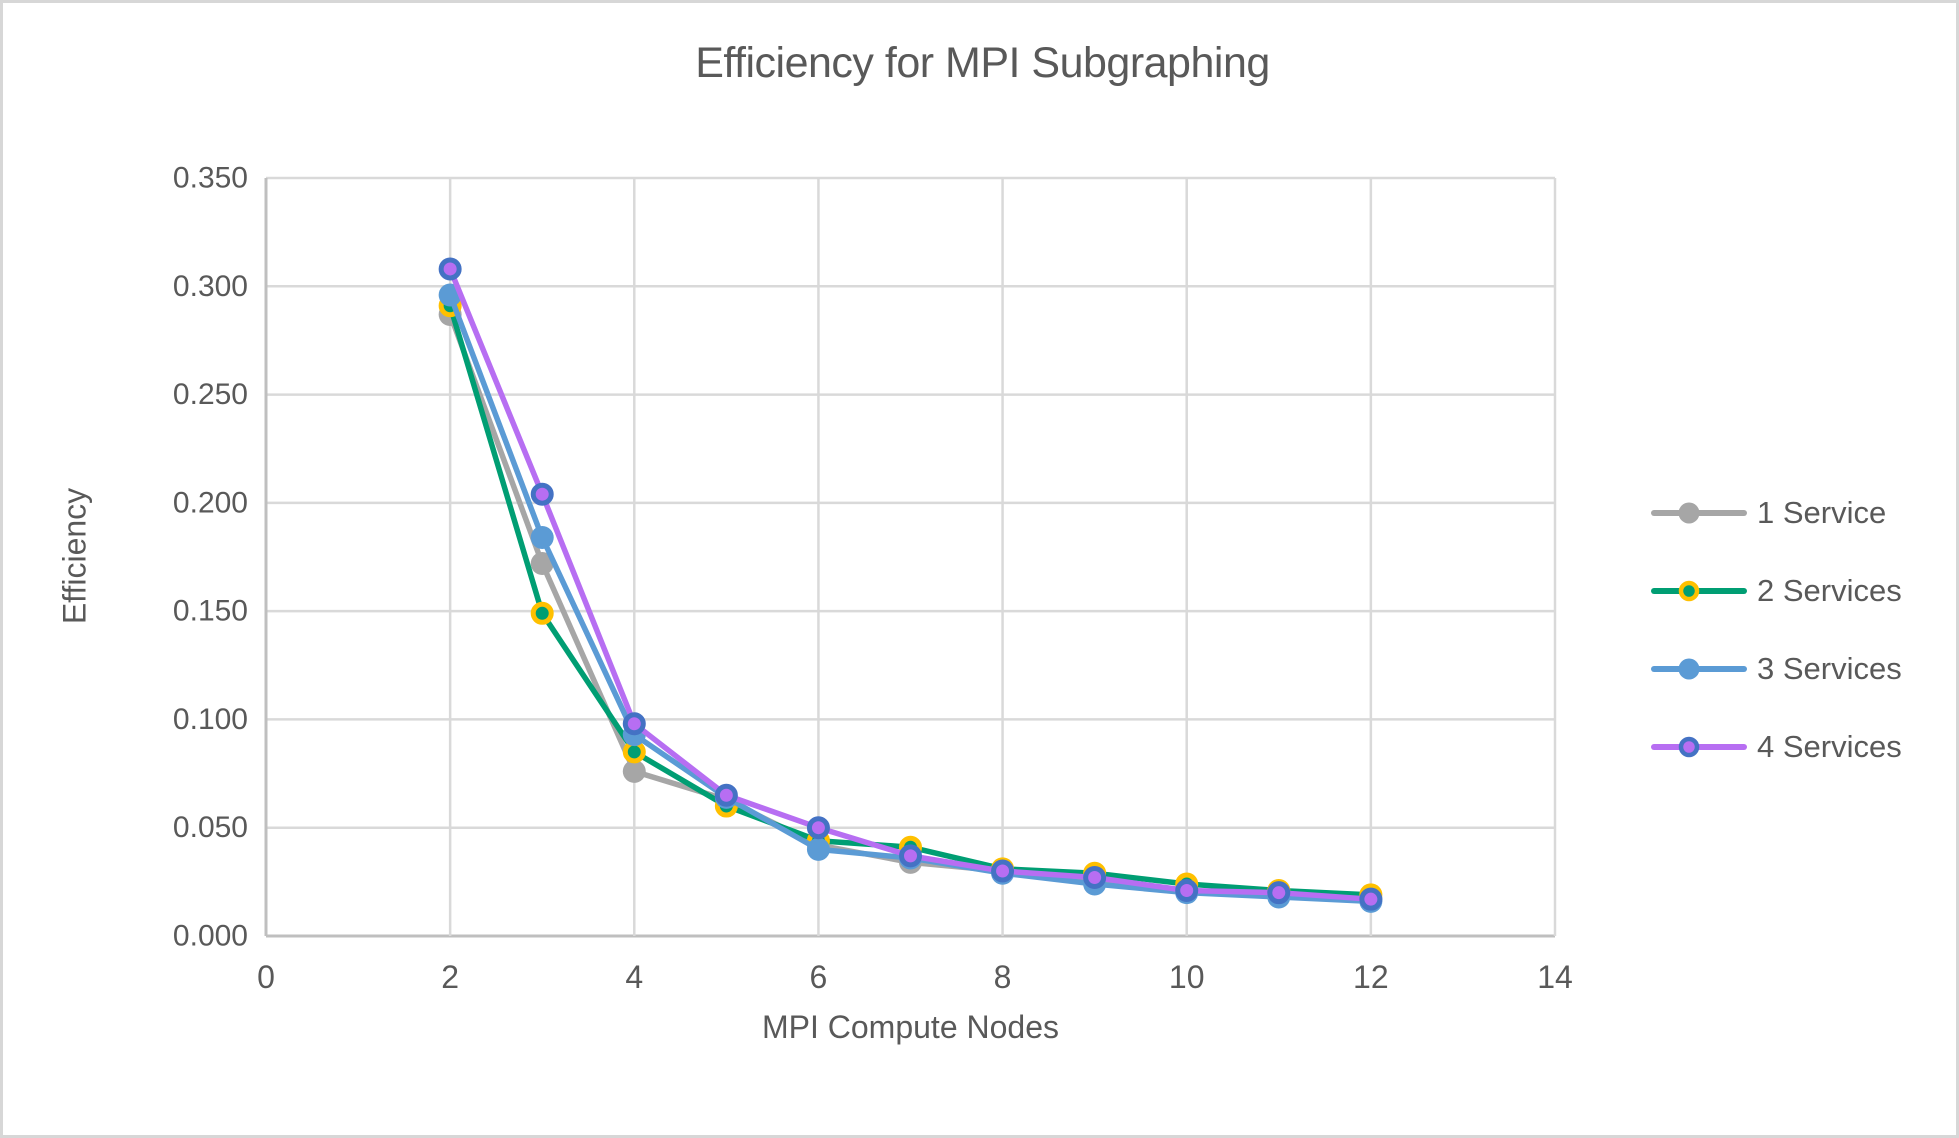 This screenshot has width=1959, height=1138. Describe the element at coordinates (210, 502) in the screenshot. I see `y-tick-label: 0.200` at that location.